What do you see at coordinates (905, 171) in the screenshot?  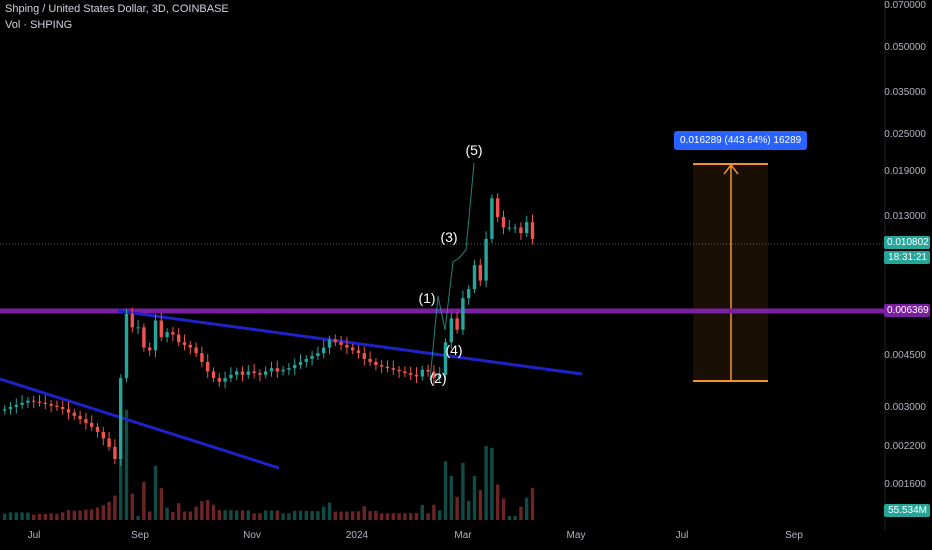 I see `price-tick: 0.019000` at bounding box center [905, 171].